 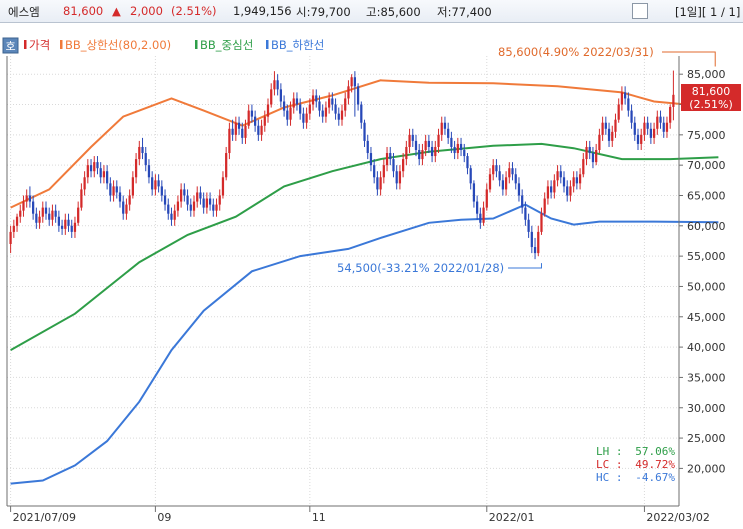 I want to click on y-tick-label: 85,000, so click(x=706, y=74).